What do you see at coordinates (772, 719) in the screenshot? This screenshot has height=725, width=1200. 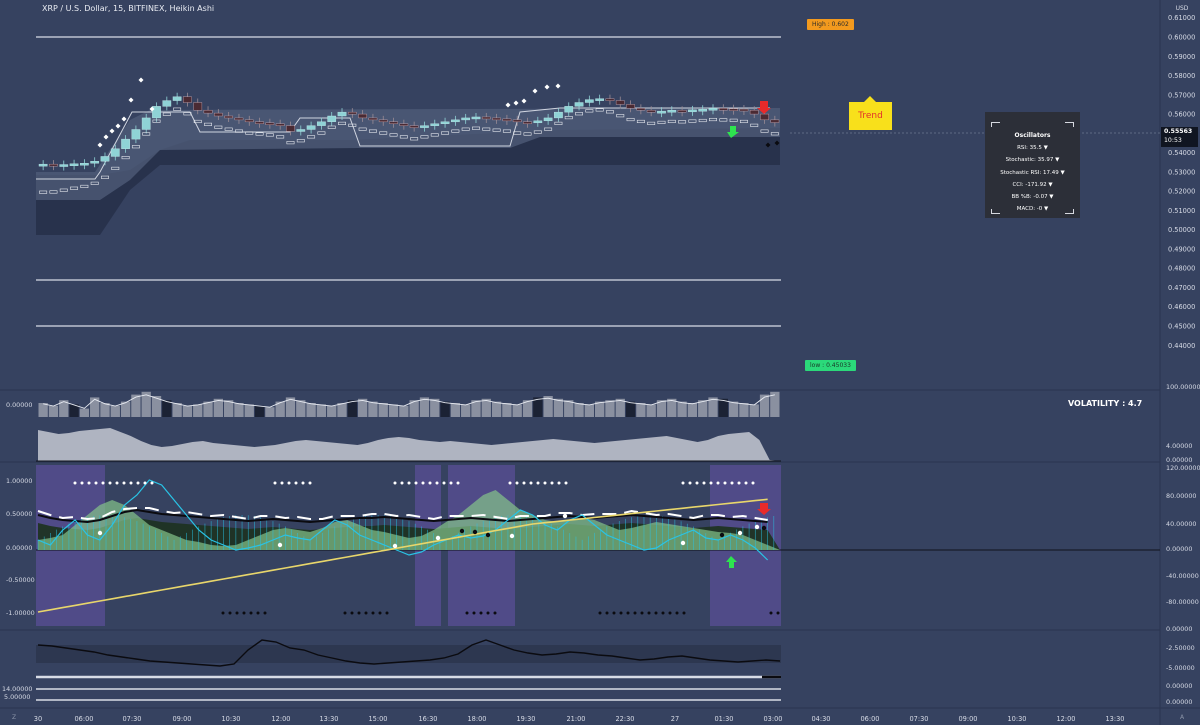 I see `time-axis-label: 03:00` at bounding box center [772, 719].